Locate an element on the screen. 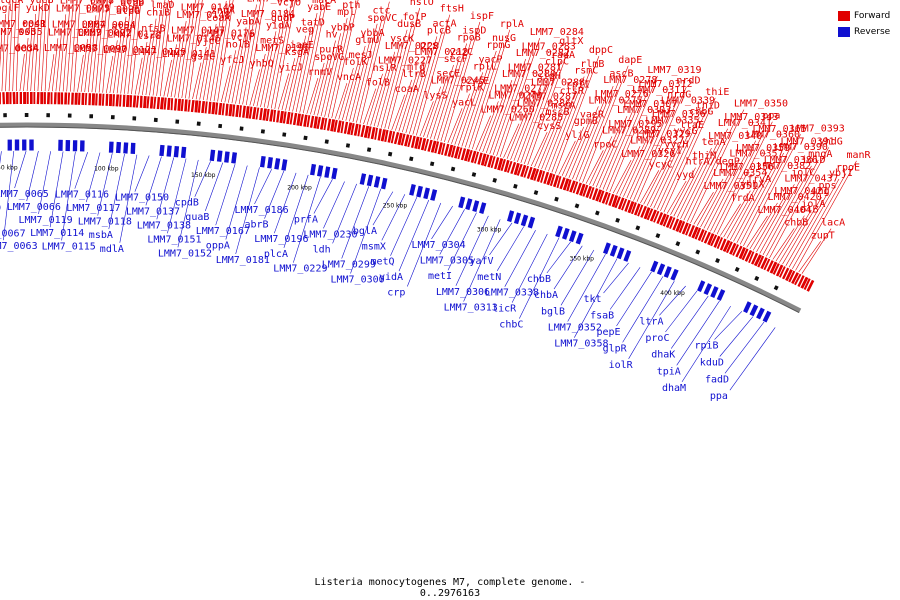  forward-gene-label: LMM7_0185 is located at coordinates (274, 2).